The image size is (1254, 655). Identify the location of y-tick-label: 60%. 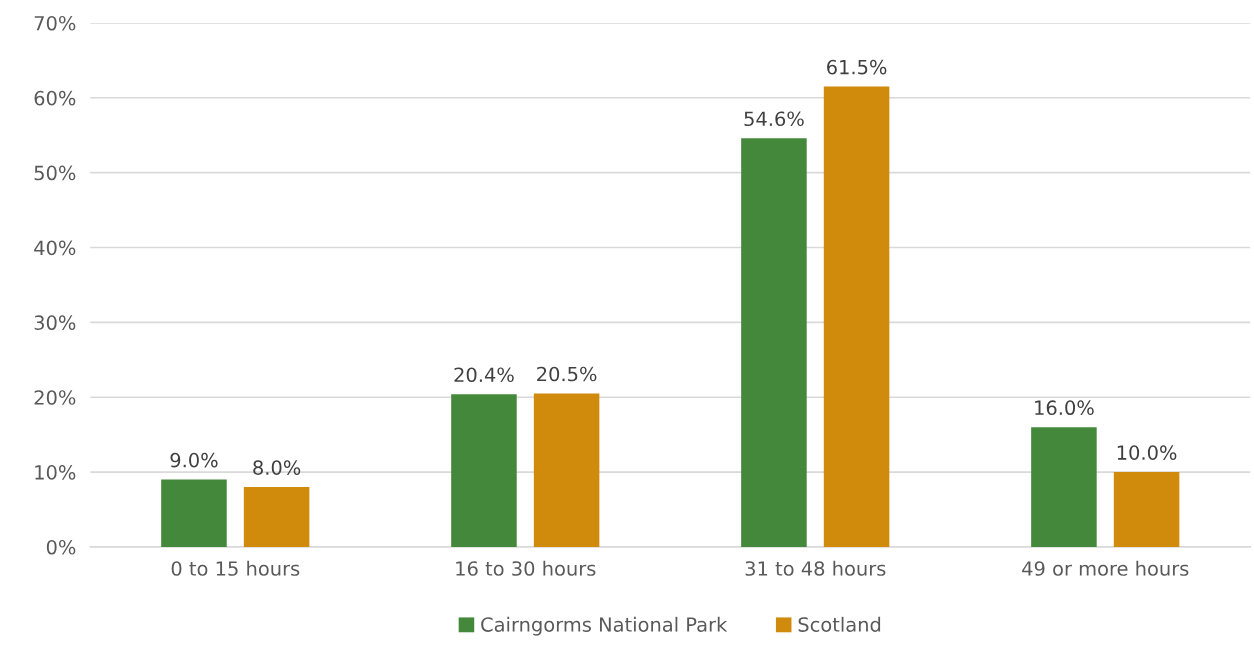
(55, 98).